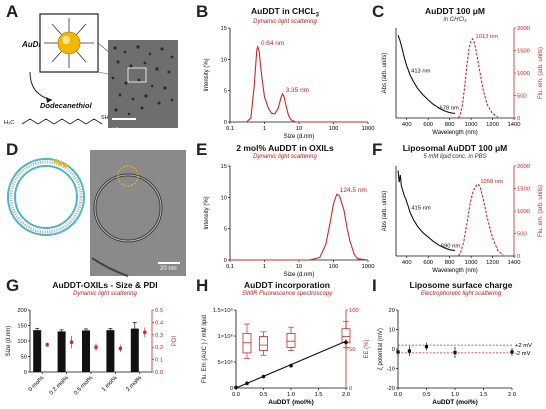 Image resolution: width=546 pixels, height=409 pixels. What do you see at coordinates (385, 73) in the screenshot?
I see `y-axis-label: Abs (arb. units)` at bounding box center [385, 73].